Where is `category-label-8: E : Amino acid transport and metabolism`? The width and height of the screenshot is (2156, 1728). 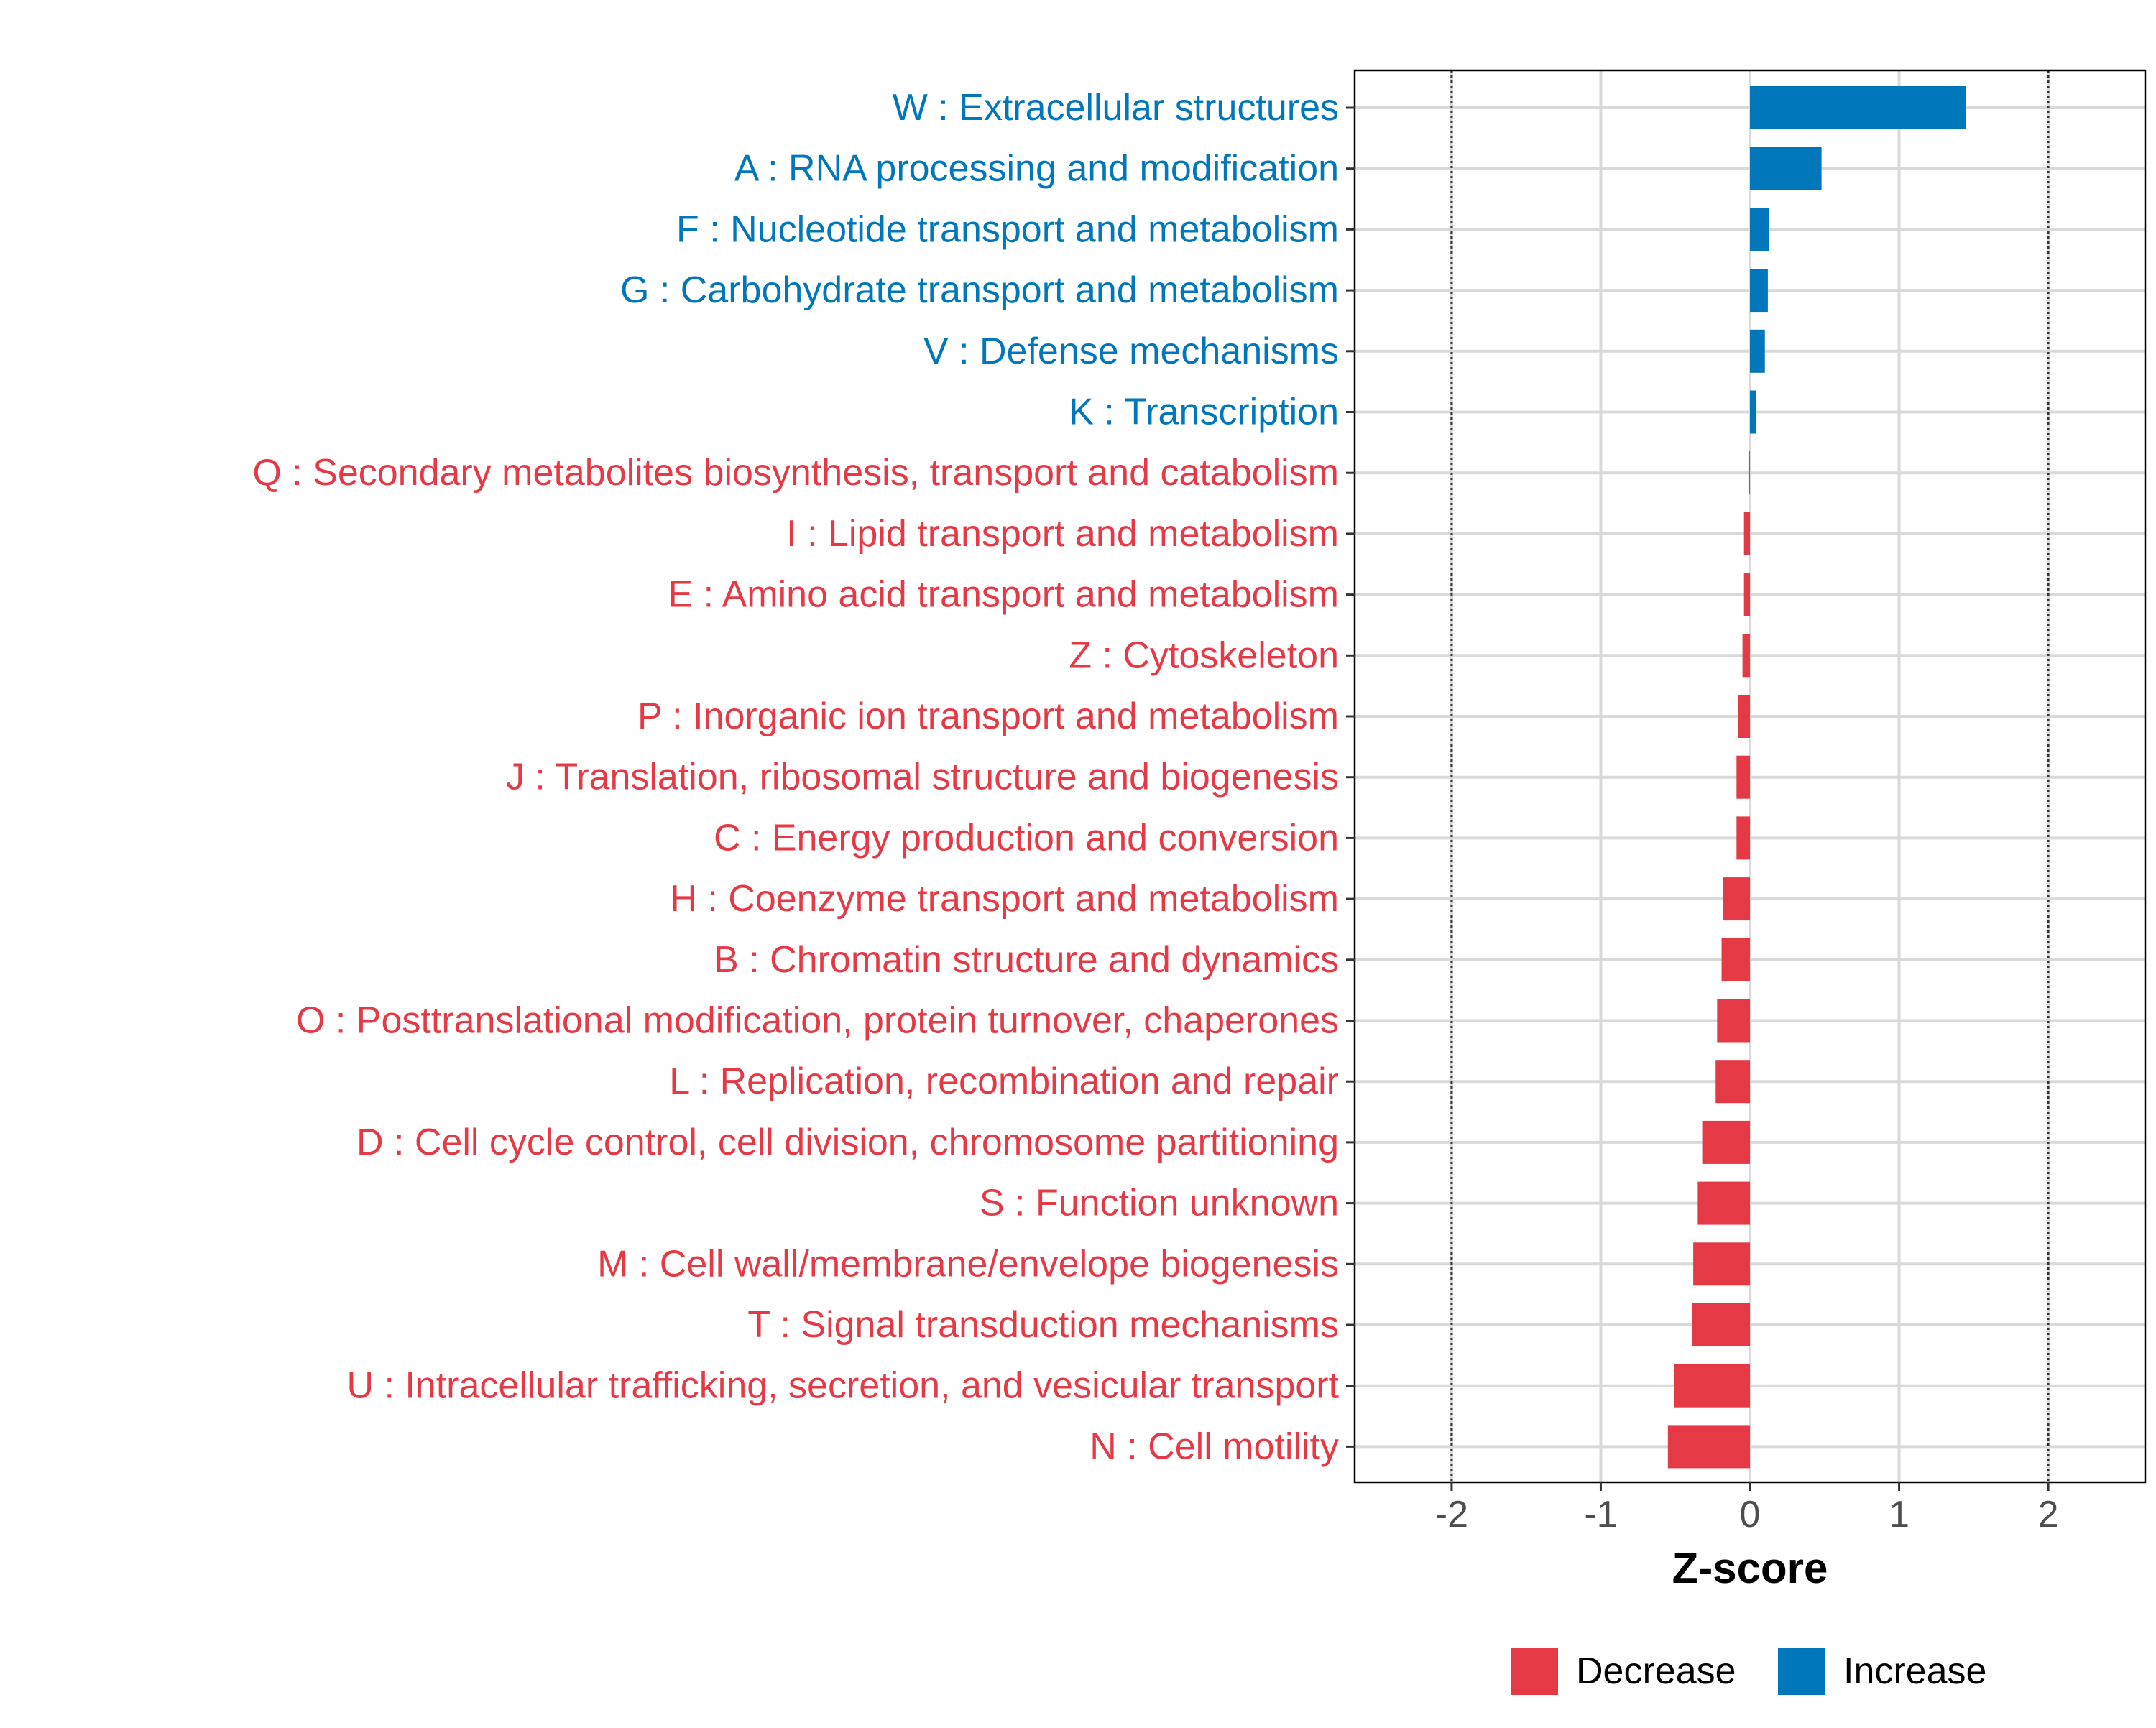 category-label-8: E : Amino acid transport and metabolism is located at coordinates (1004, 595).